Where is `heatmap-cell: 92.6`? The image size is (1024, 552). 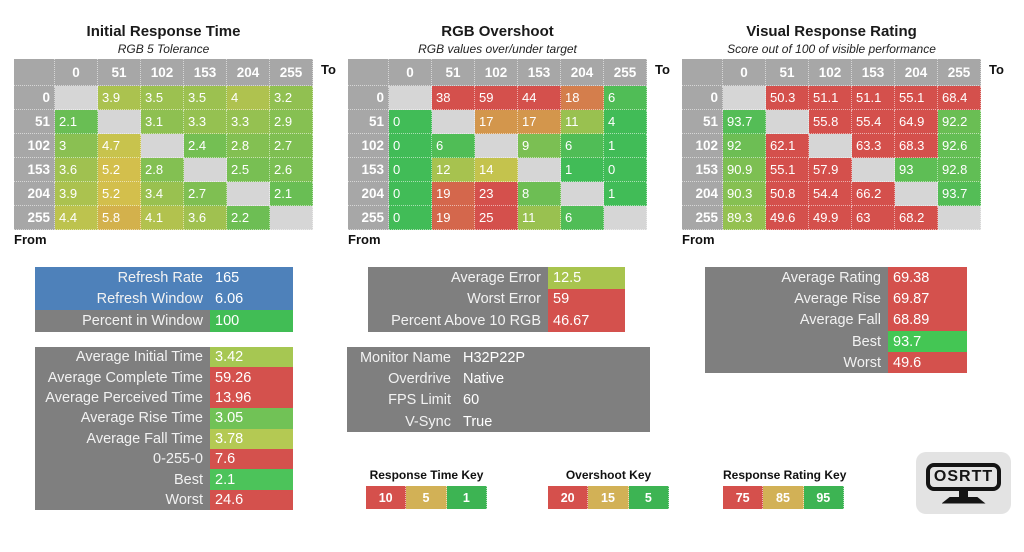 heatmap-cell: 92.6 is located at coordinates (959, 146).